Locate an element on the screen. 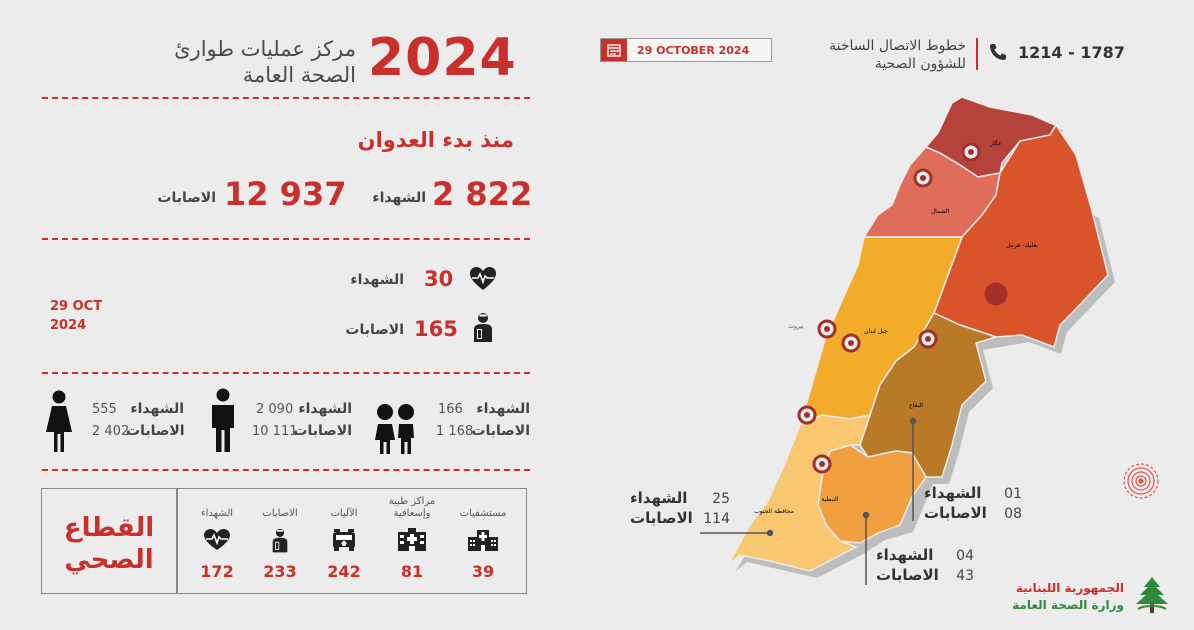  hotline-label-line1: خطوط الاتصال الساخنة is located at coordinates (897, 46).